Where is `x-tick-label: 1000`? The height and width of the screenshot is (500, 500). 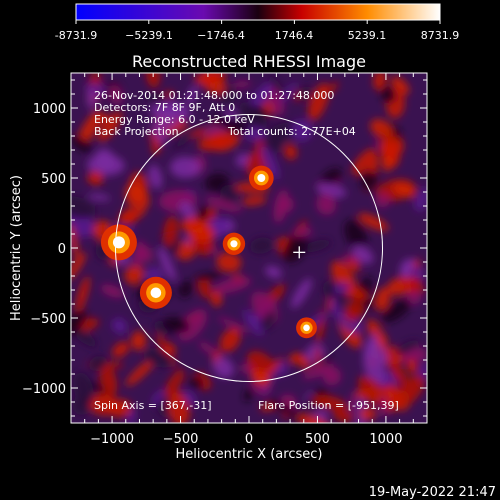 x-tick-label: 1000 is located at coordinates (385, 439).